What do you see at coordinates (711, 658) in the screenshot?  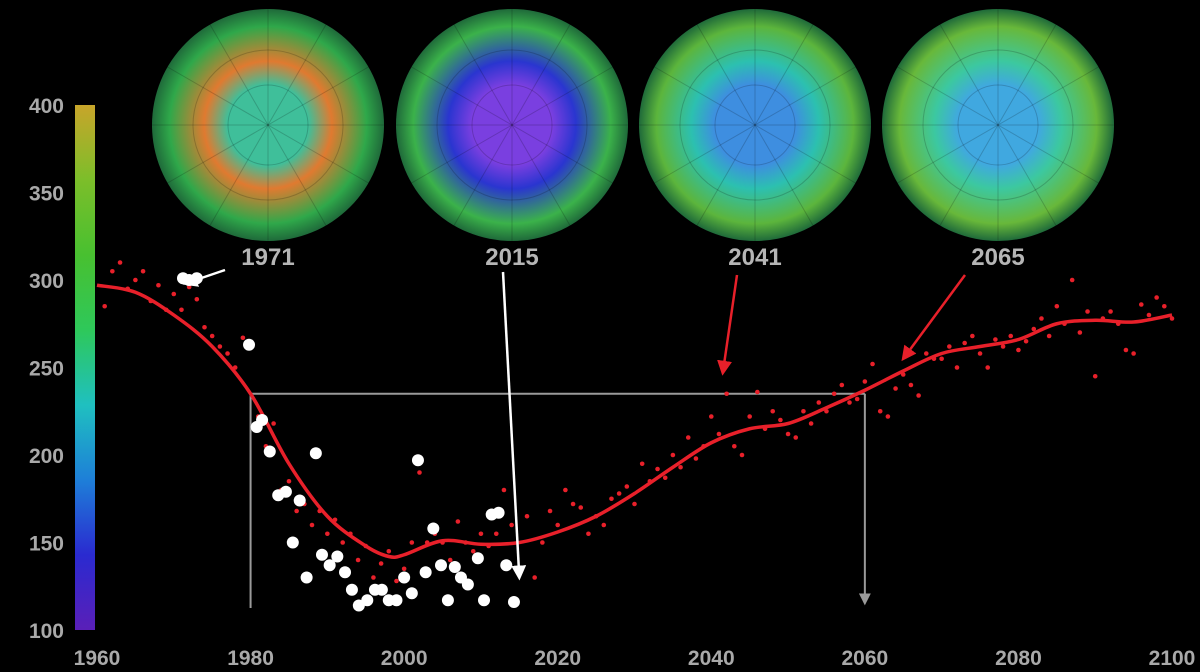 I see `x-tick-label: 2040` at bounding box center [711, 658].